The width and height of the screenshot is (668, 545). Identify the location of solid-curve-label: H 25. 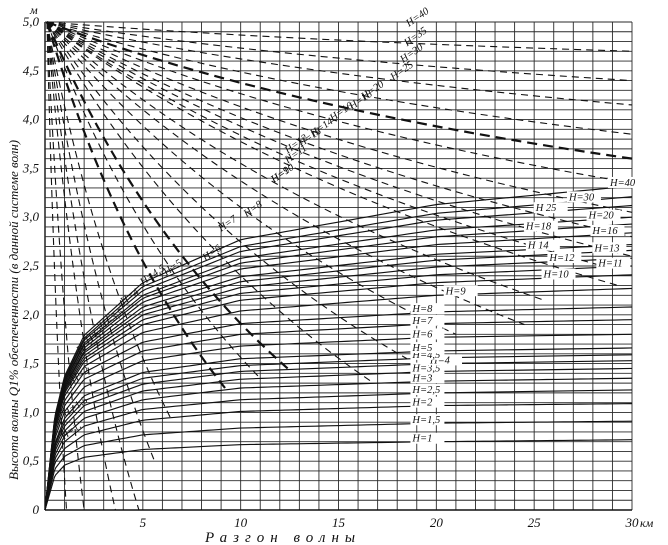
(546, 208).